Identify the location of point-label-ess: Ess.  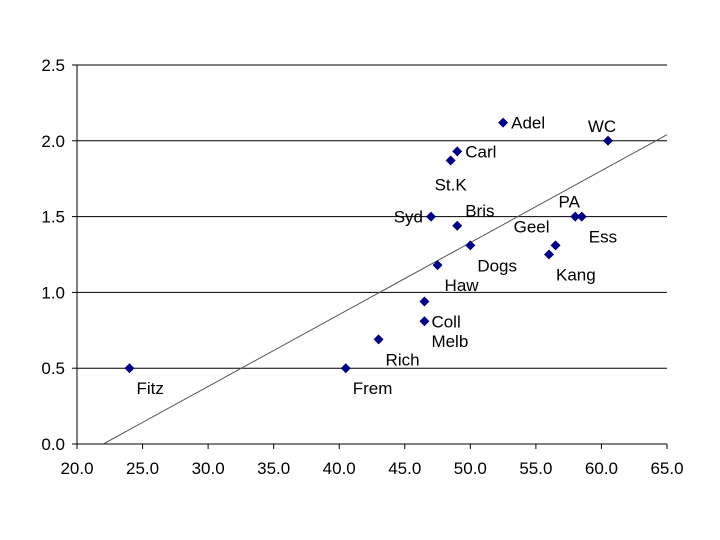
(603, 237).